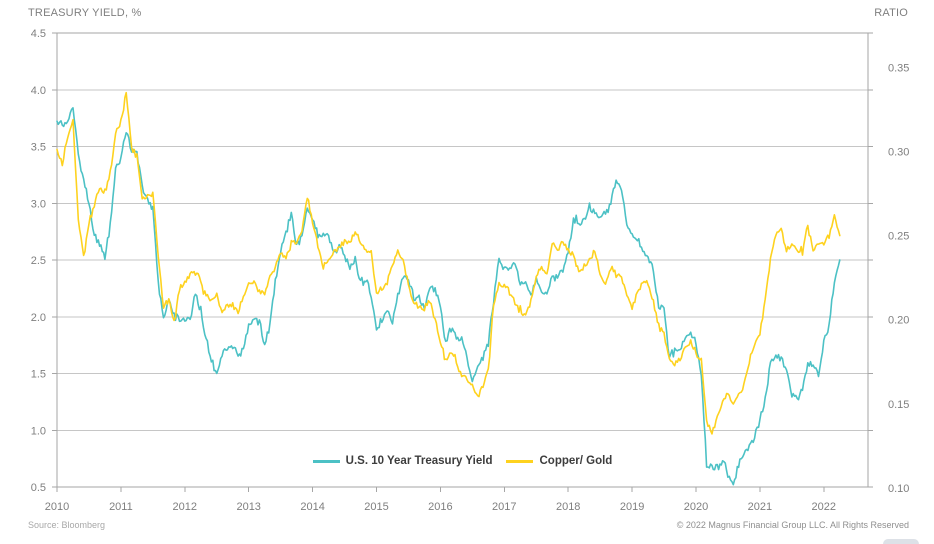 Image resolution: width=934 pixels, height=544 pixels. Describe the element at coordinates (901, 541) in the screenshot. I see `cropped-corner-element` at that location.